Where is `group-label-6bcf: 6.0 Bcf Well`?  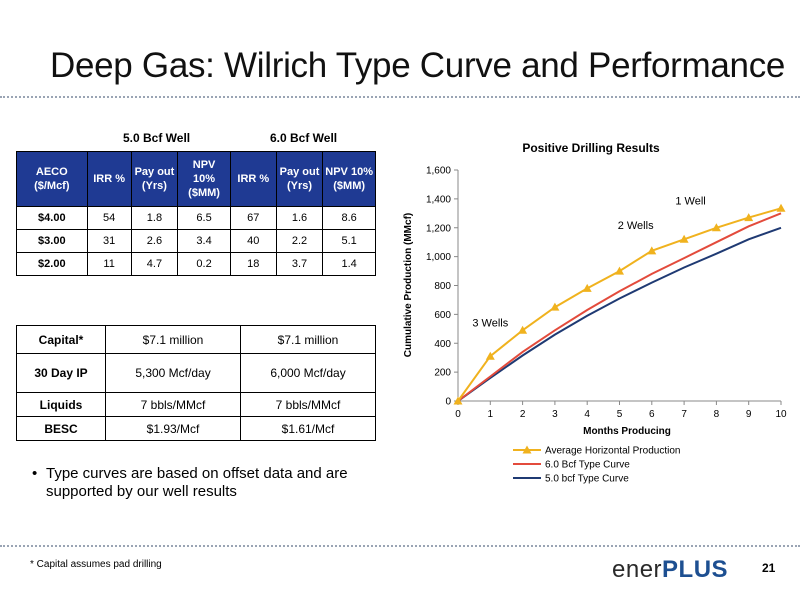 group-label-6bcf: 6.0 Bcf Well is located at coordinates (304, 138).